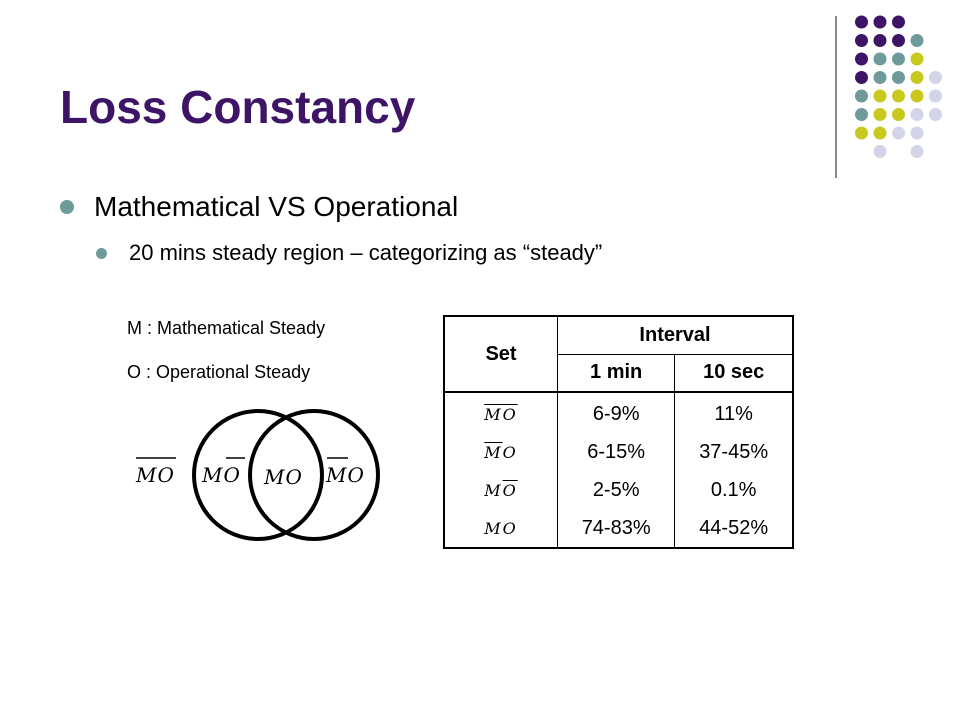 The image size is (960, 720). What do you see at coordinates (616, 490) in the screenshot?
I see `cell-1min: 2-5%` at bounding box center [616, 490].